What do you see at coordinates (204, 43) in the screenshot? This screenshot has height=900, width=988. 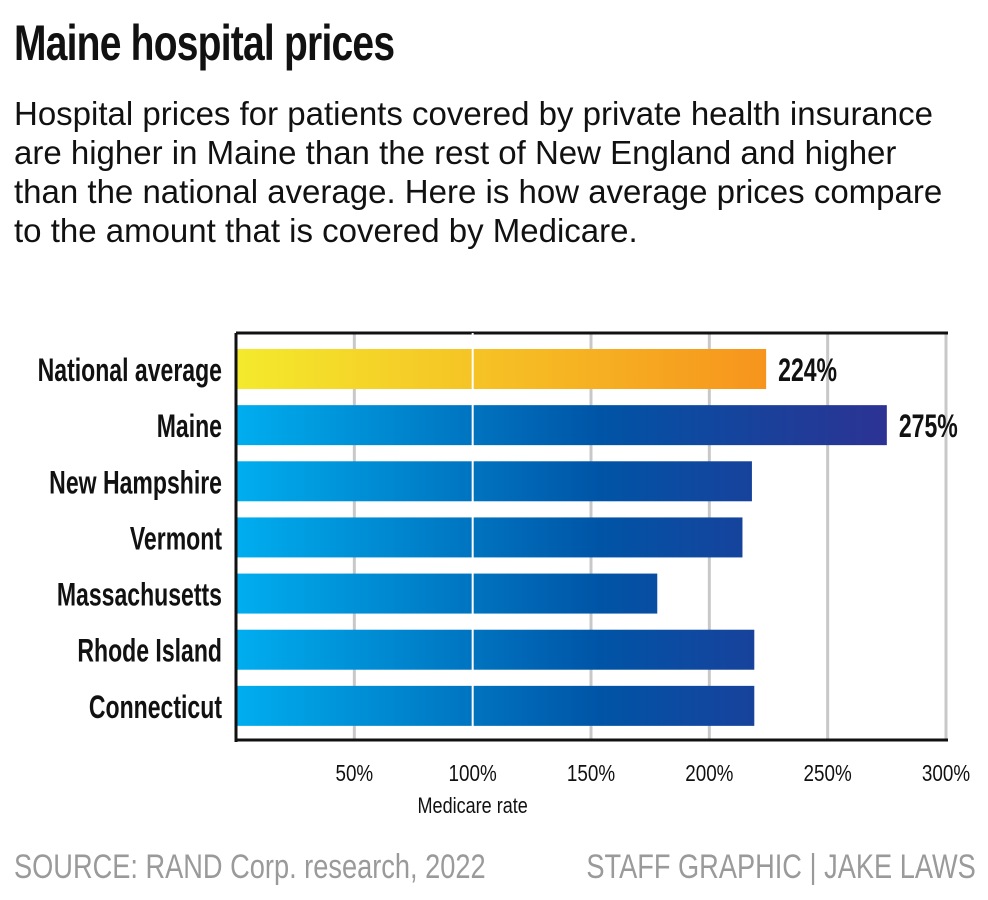 I see `chart-title: Maine hospital prices` at bounding box center [204, 43].